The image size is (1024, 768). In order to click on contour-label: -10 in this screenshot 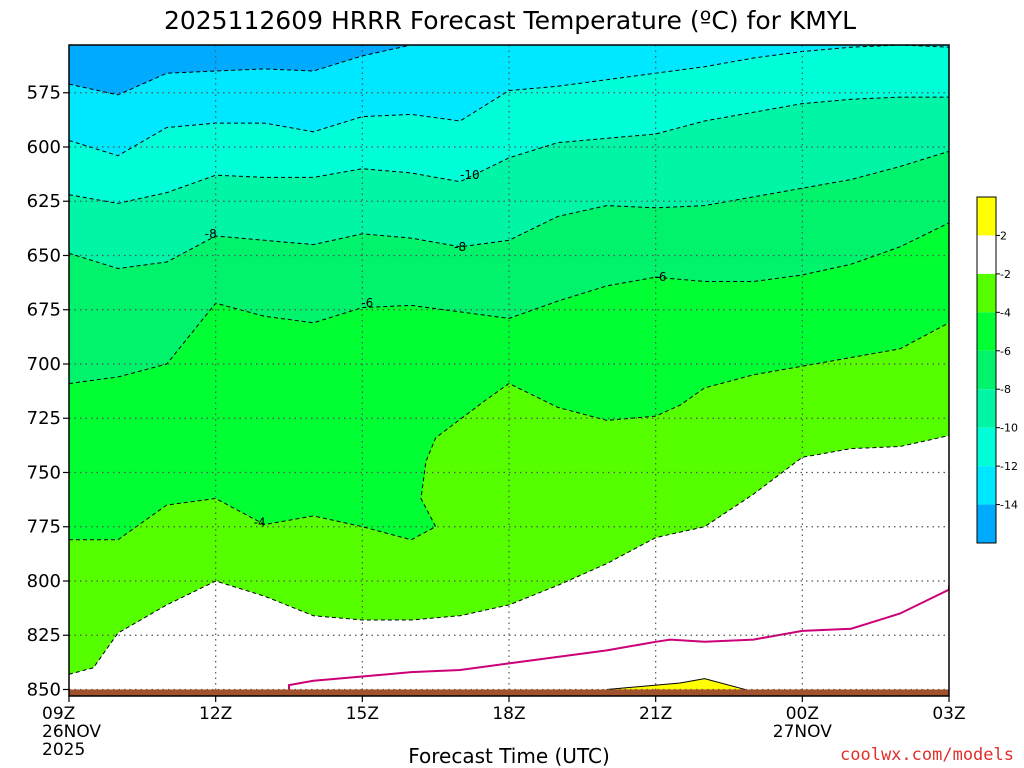, I will do `click(470, 175)`.